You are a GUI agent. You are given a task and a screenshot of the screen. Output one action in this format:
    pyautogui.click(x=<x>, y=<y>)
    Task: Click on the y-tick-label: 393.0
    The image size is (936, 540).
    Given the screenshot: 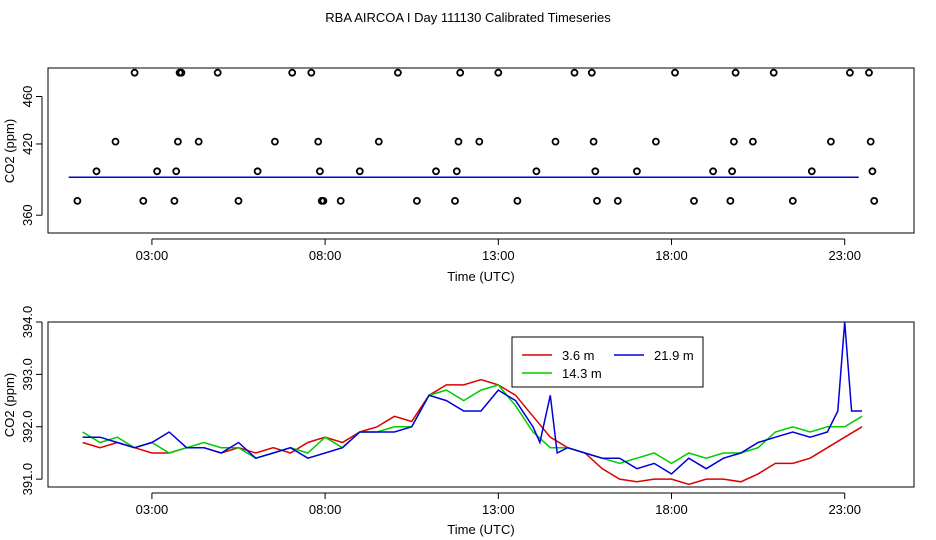 What is the action you would take?
    pyautogui.click(x=27, y=374)
    